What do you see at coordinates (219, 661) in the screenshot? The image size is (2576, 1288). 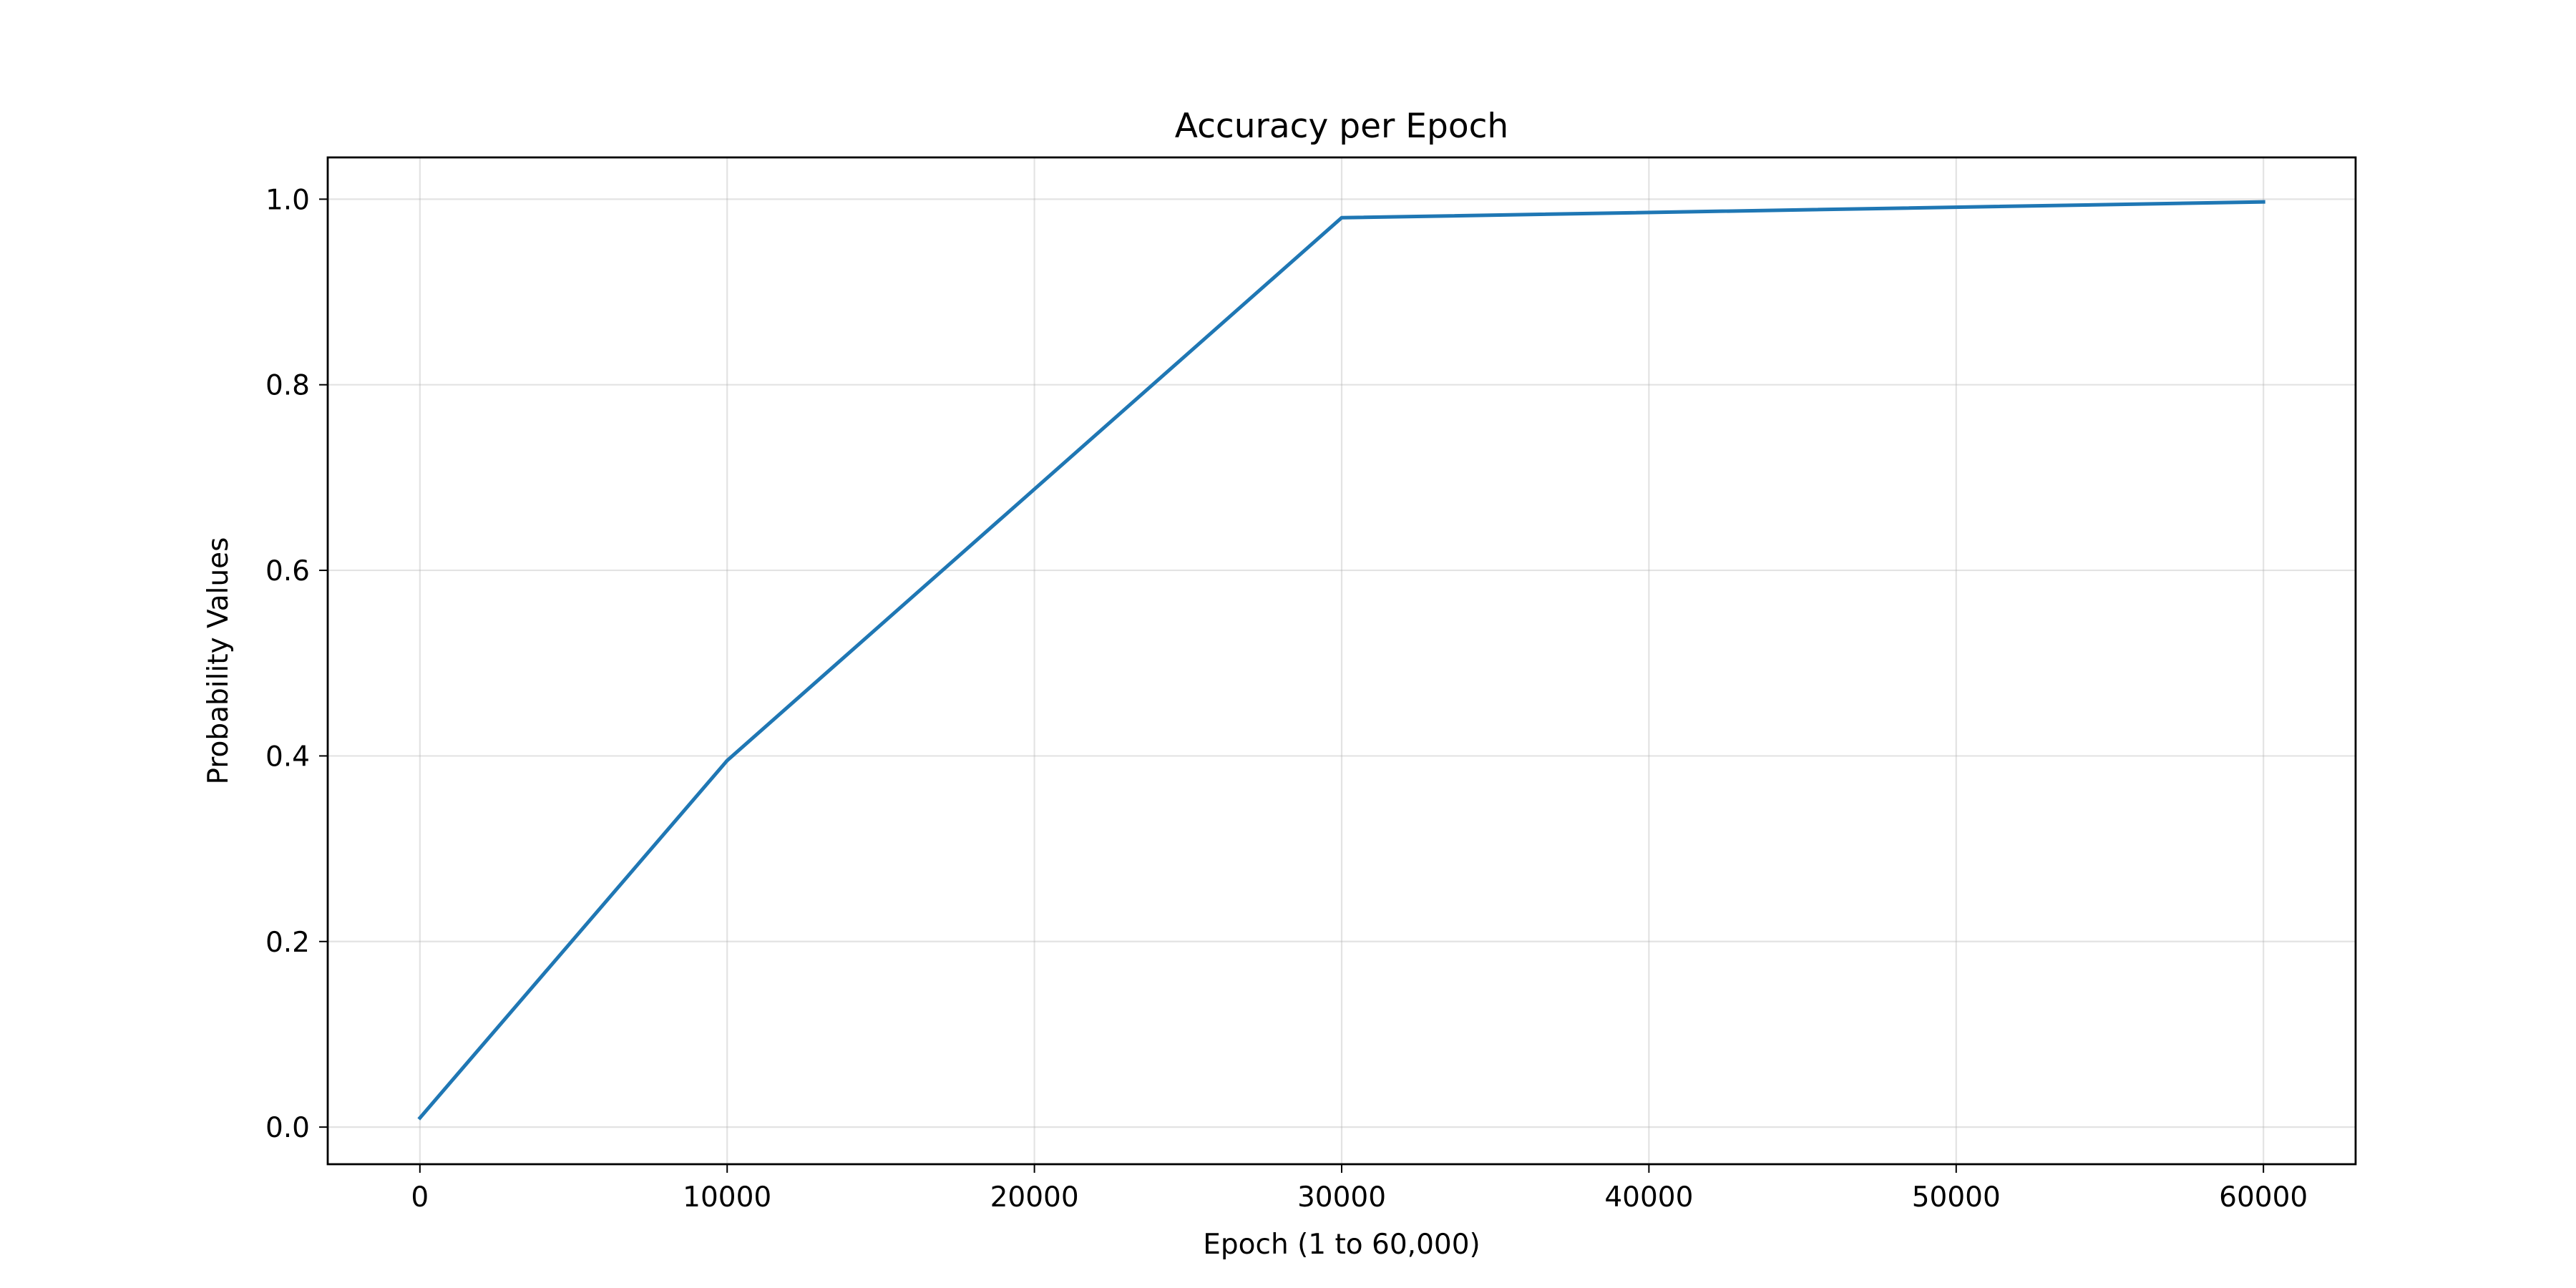 I see `y-axis-title: Probability Values` at bounding box center [219, 661].